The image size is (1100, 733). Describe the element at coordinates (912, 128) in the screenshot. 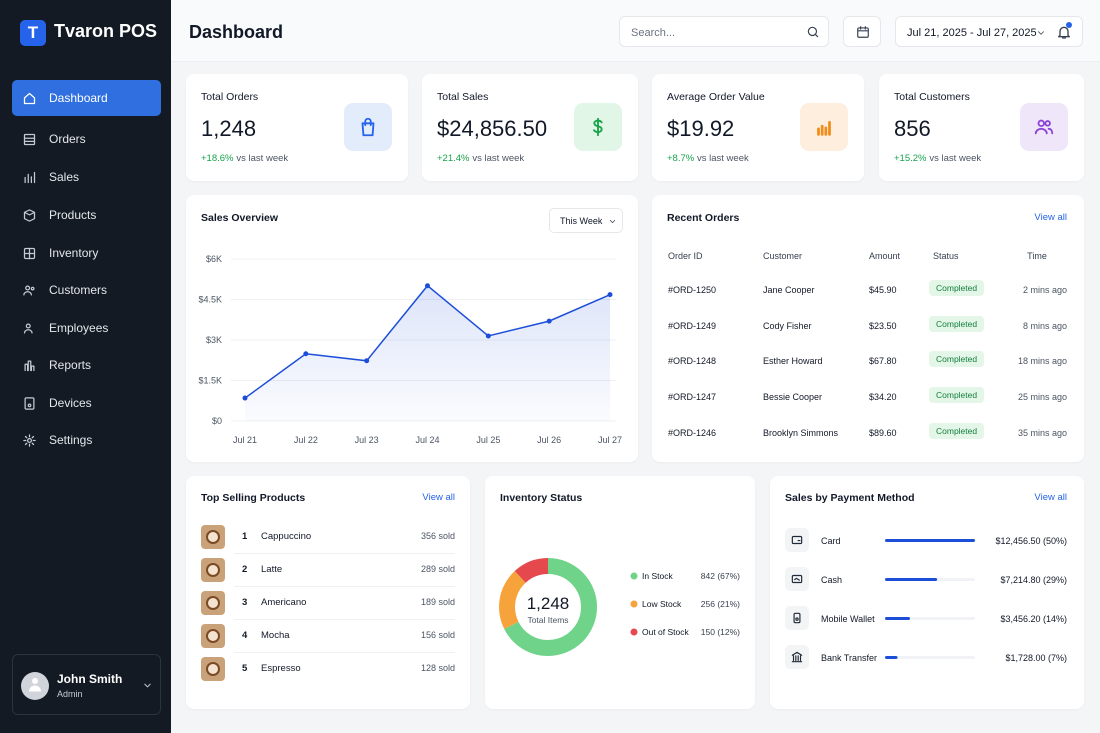

I see `stat-value: 856` at that location.